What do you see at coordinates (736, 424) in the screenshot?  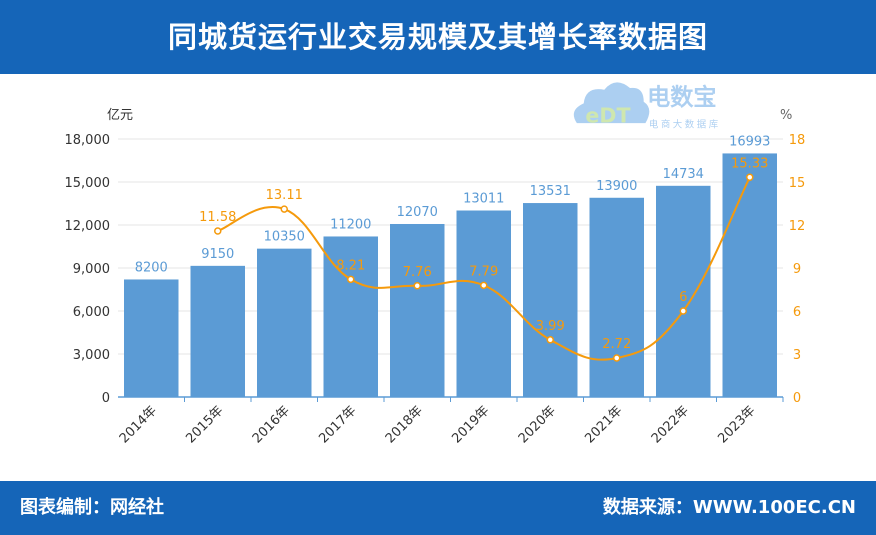 I see `x-tick-label: 2023年` at bounding box center [736, 424].